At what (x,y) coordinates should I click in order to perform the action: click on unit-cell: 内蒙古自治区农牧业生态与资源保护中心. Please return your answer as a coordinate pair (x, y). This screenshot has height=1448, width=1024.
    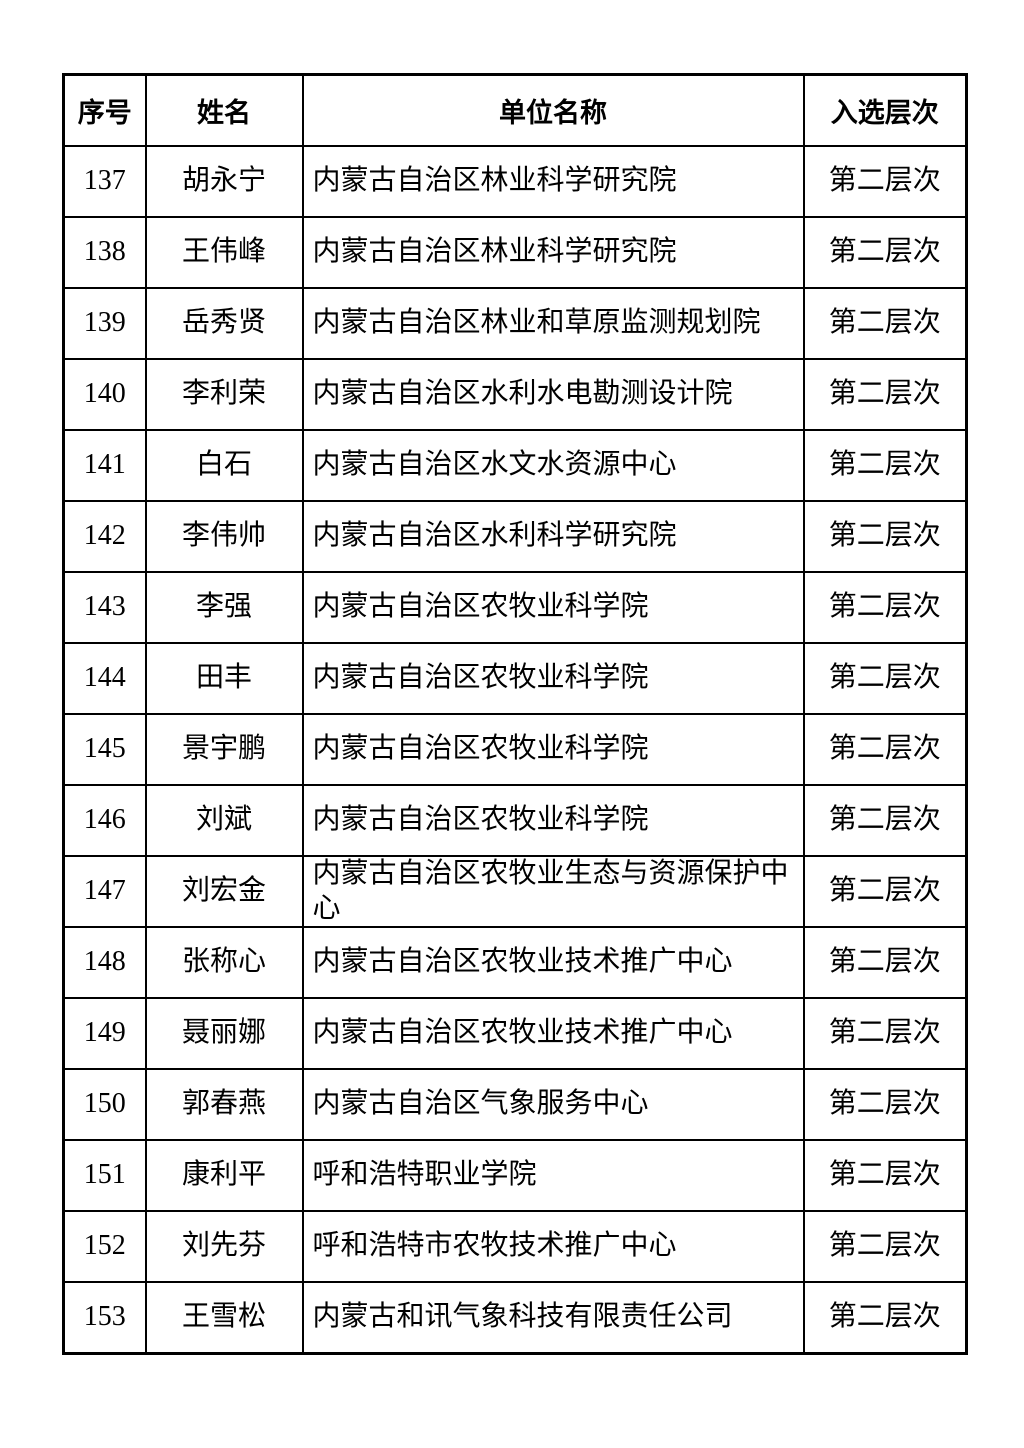
    Looking at the image, I should click on (553, 891).